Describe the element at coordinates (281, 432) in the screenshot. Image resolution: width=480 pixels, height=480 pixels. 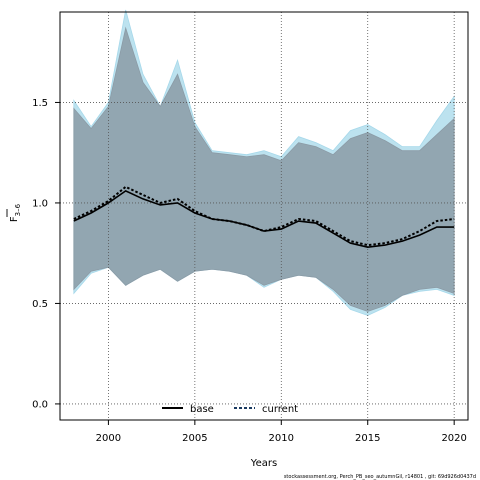
I see `x-axis: 2000 2005 2010 2015 2020` at that location.